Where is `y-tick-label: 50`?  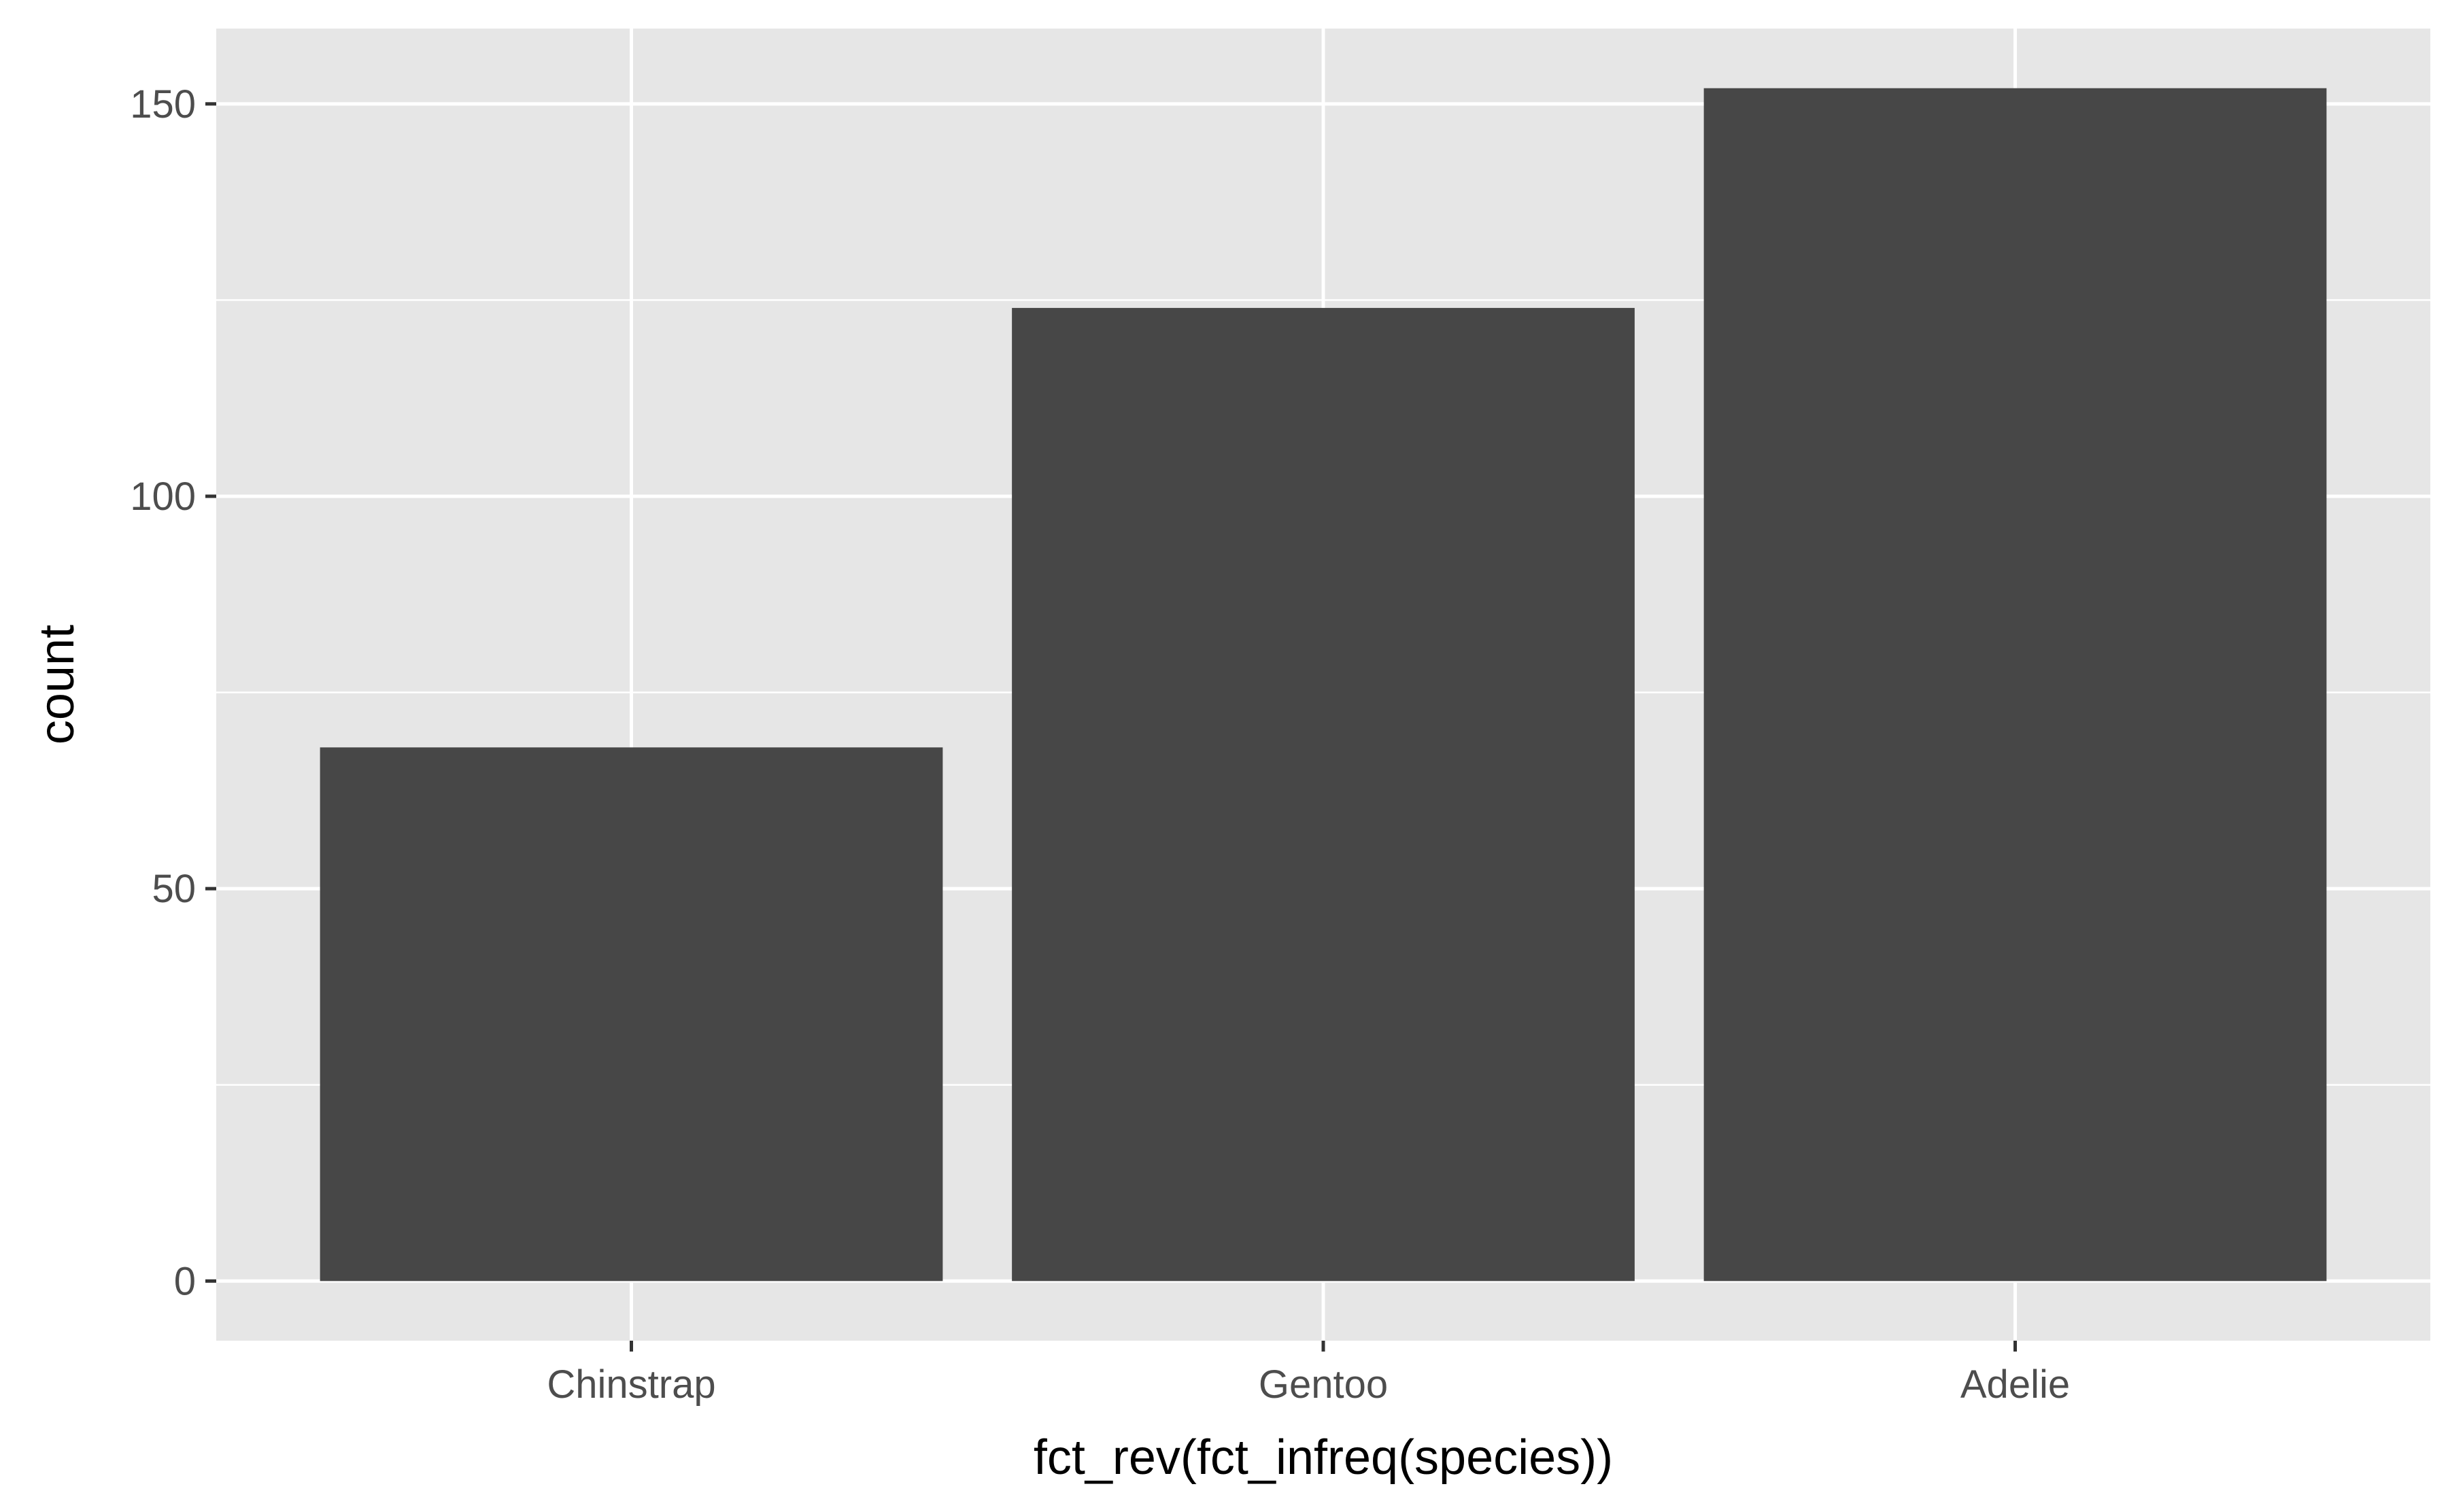 y-tick-label: 50 is located at coordinates (174, 889).